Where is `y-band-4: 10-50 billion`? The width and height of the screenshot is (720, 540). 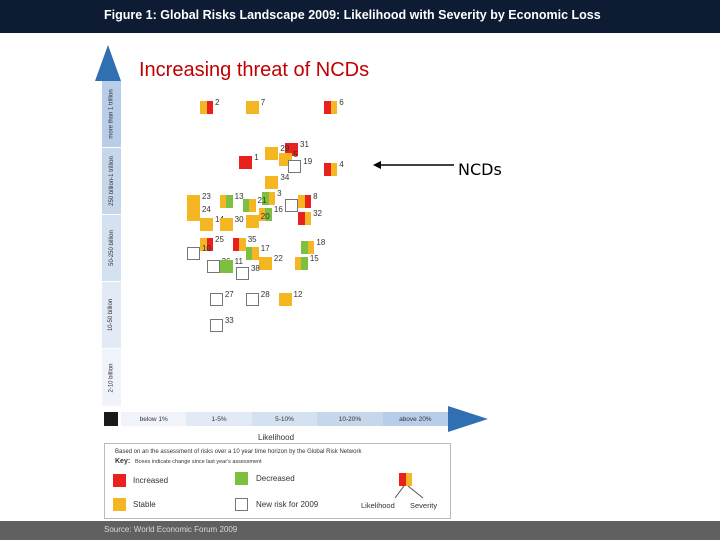 y-band-4: 10-50 billion is located at coordinates (111, 315).